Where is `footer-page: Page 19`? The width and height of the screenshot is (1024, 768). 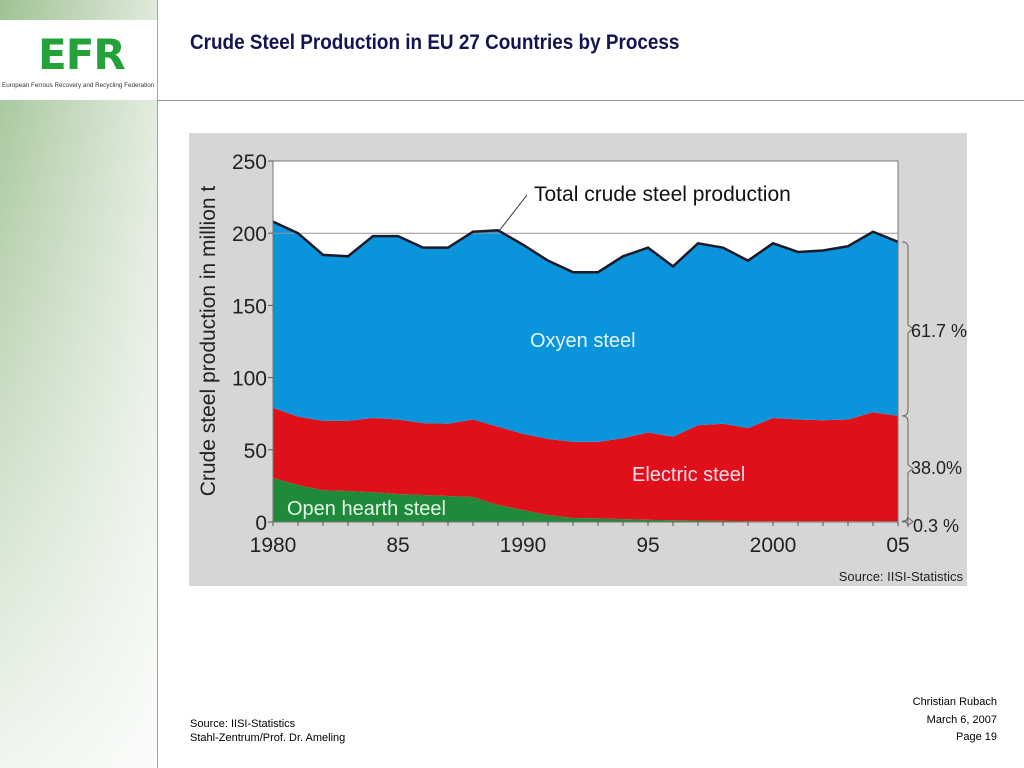 footer-page: Page 19 is located at coordinates (976, 737).